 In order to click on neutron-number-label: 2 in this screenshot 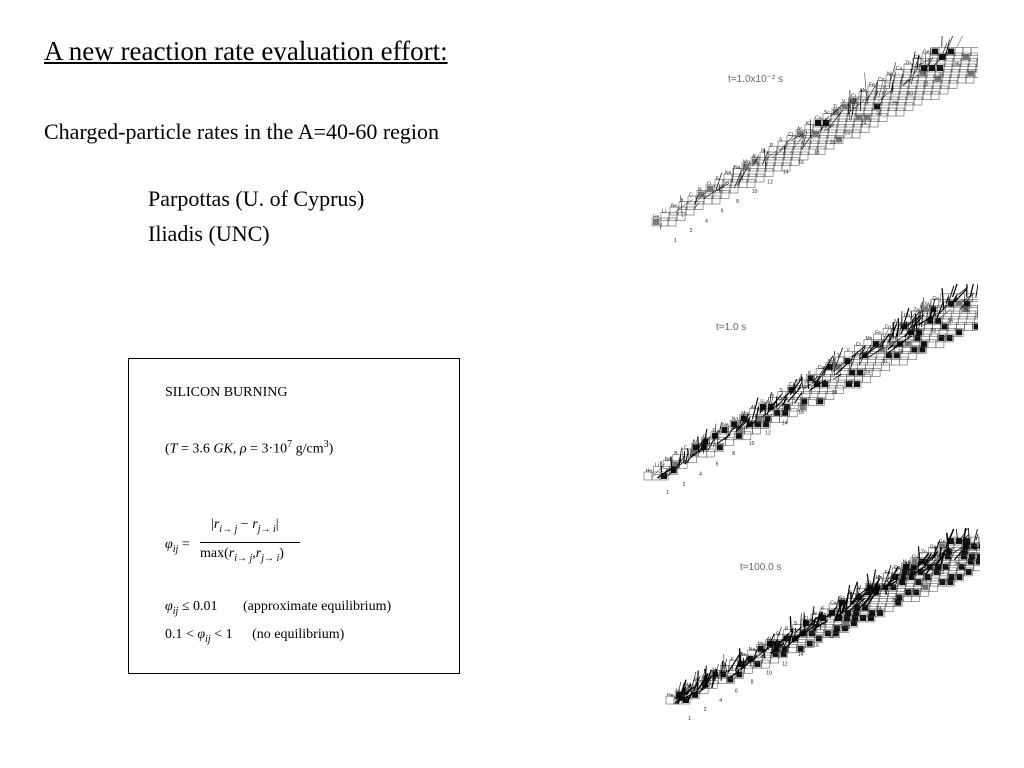, I will do `click(705, 710)`.